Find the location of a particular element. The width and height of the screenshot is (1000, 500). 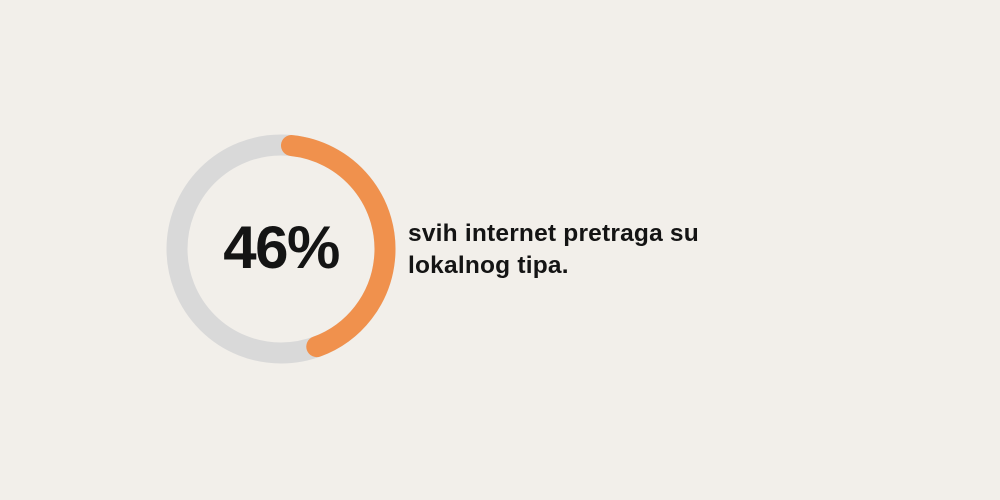

donut-progress-arc is located at coordinates (281, 249).